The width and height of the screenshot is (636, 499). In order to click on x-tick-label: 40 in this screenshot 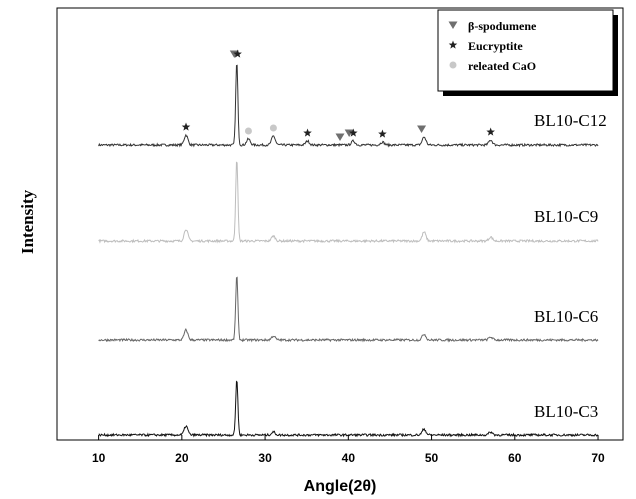, I will do `click(349, 458)`.